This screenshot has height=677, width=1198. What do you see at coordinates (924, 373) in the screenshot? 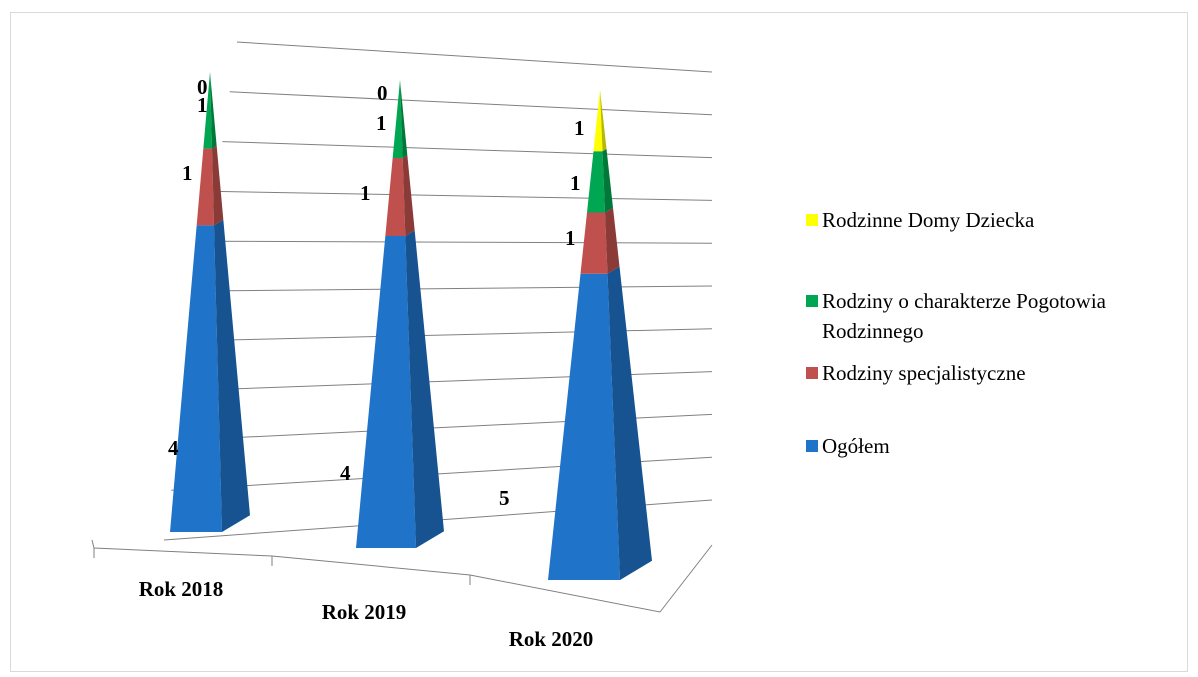
I see `legend-label-rodziny-specjalistyczne: Rodziny specjalistyczne` at bounding box center [924, 373].